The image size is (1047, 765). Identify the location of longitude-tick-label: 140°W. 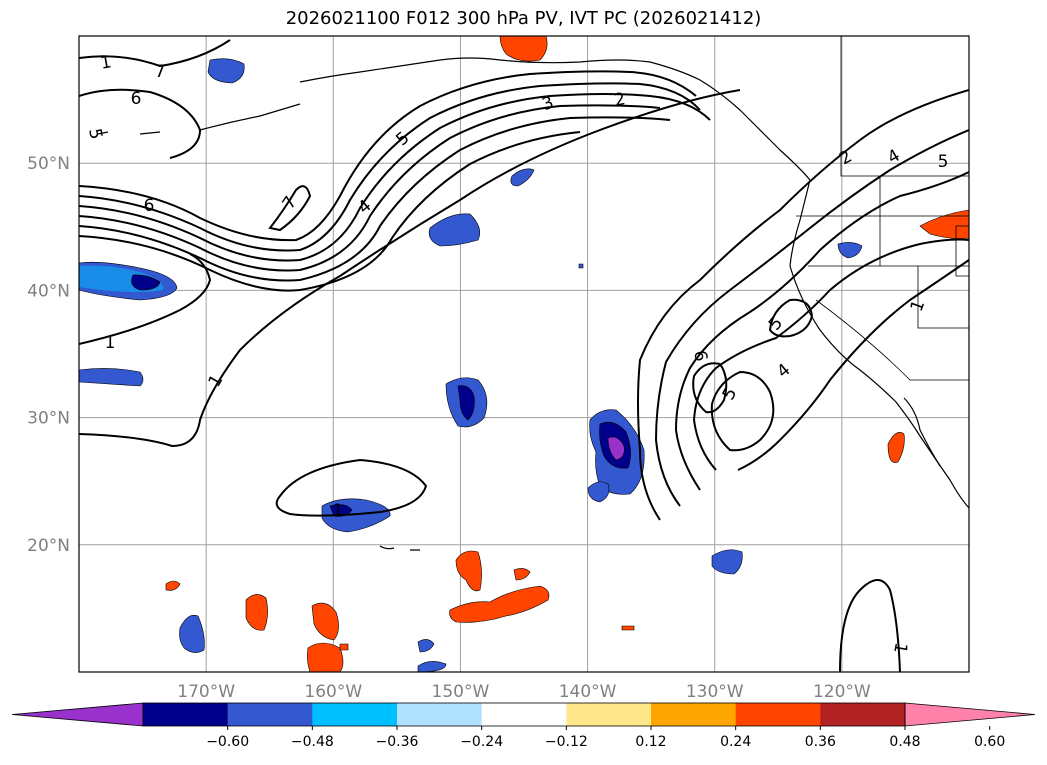
(588, 692).